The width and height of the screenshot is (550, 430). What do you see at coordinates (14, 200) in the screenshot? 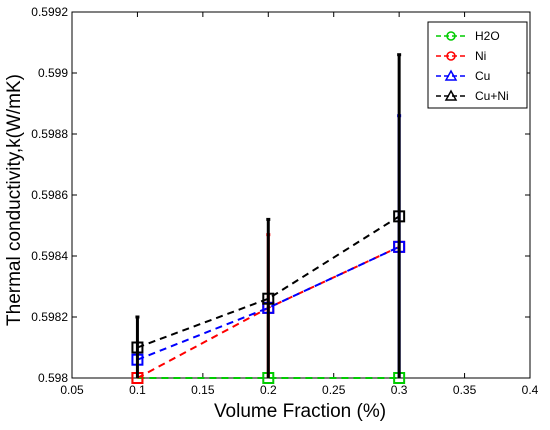
I see `y-axis-label: Thermal conductivity,k(W/mK)` at bounding box center [14, 200].